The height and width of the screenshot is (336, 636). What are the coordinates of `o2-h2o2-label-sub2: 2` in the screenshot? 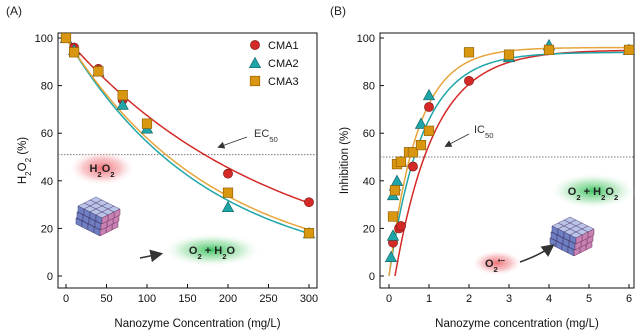 It's located at (603, 197).